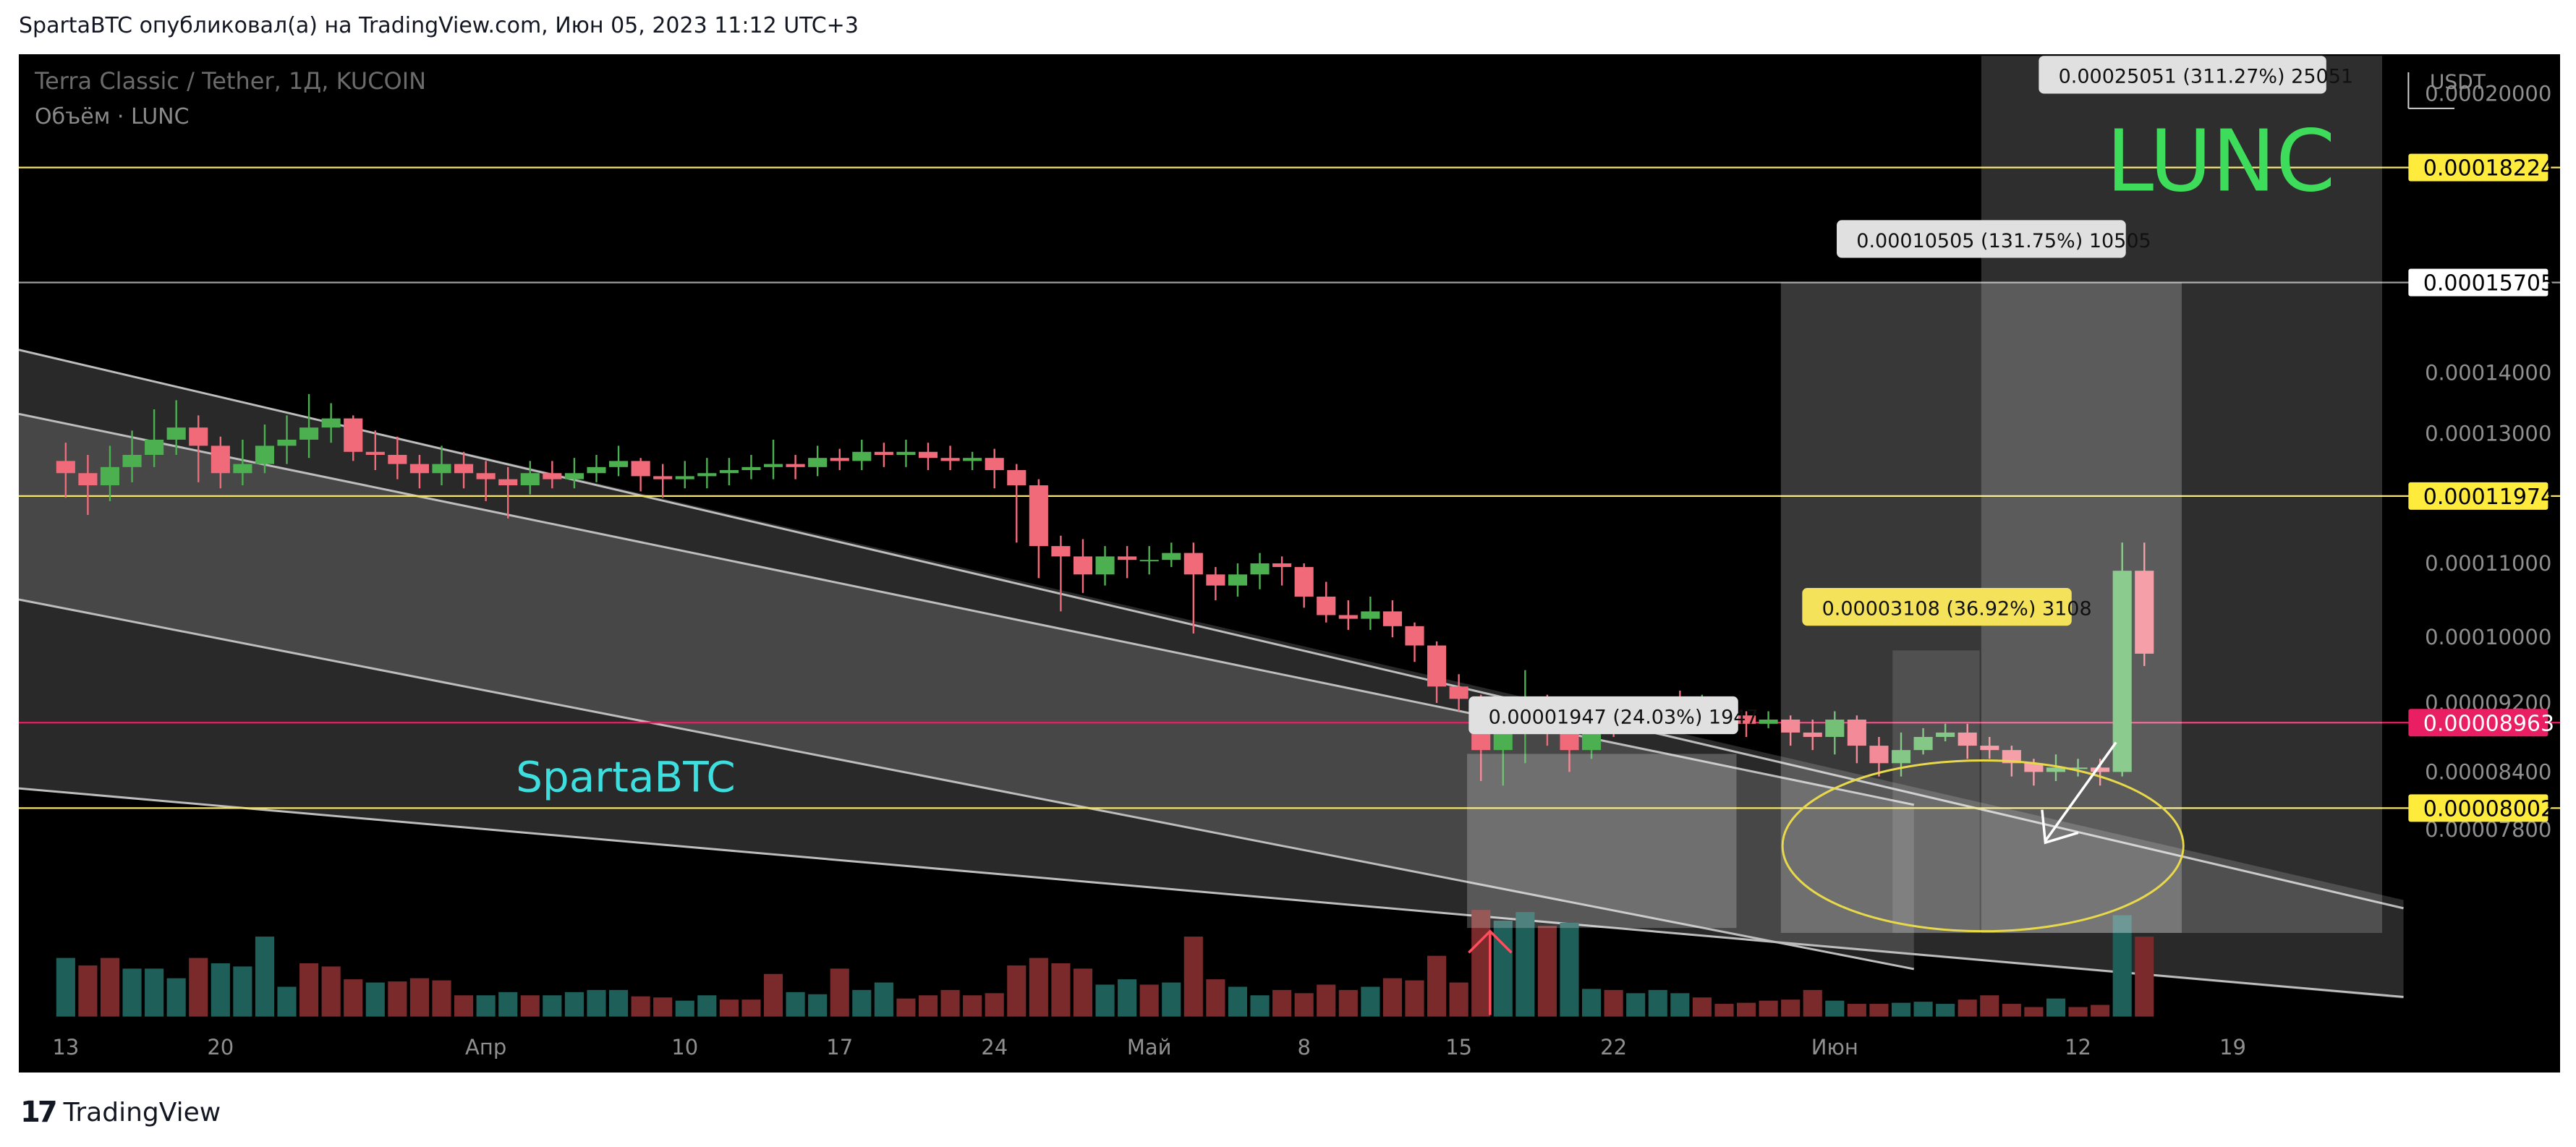  I want to click on x-tick-label: 13, so click(65, 1047).